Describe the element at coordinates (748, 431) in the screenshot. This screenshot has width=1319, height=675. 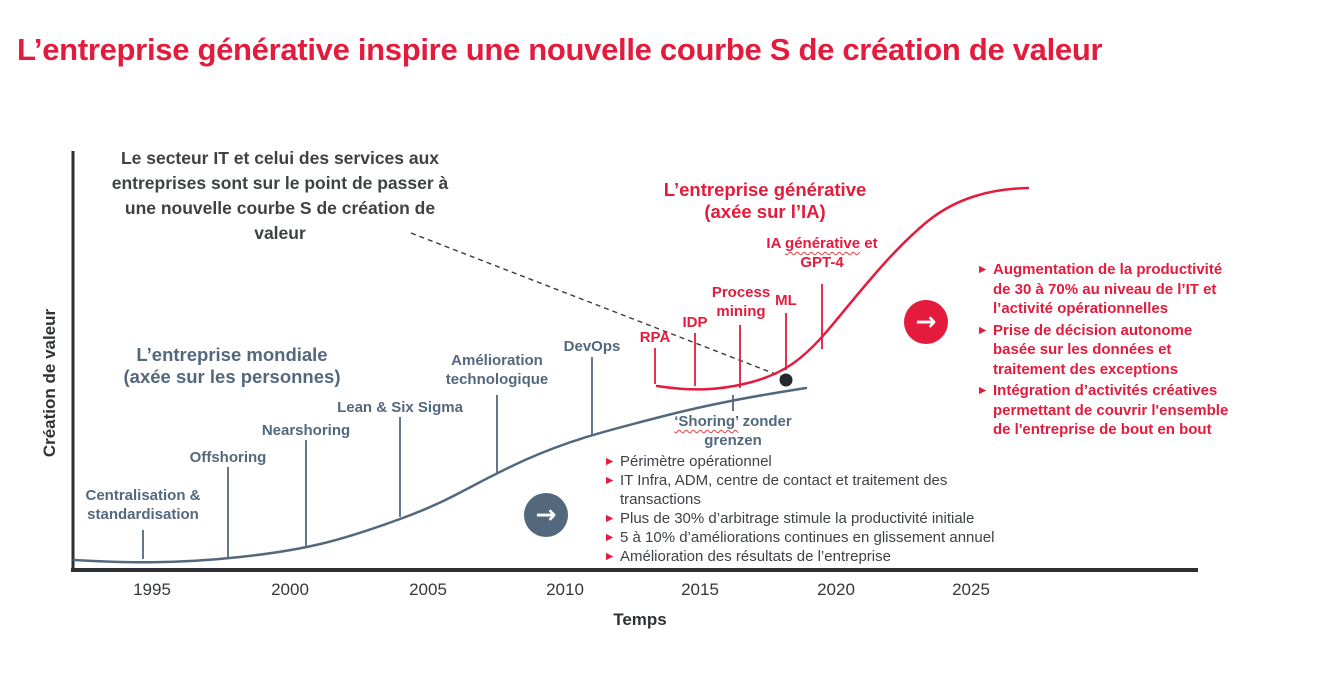
I see `shoring-rest: zonder grenzen` at that location.